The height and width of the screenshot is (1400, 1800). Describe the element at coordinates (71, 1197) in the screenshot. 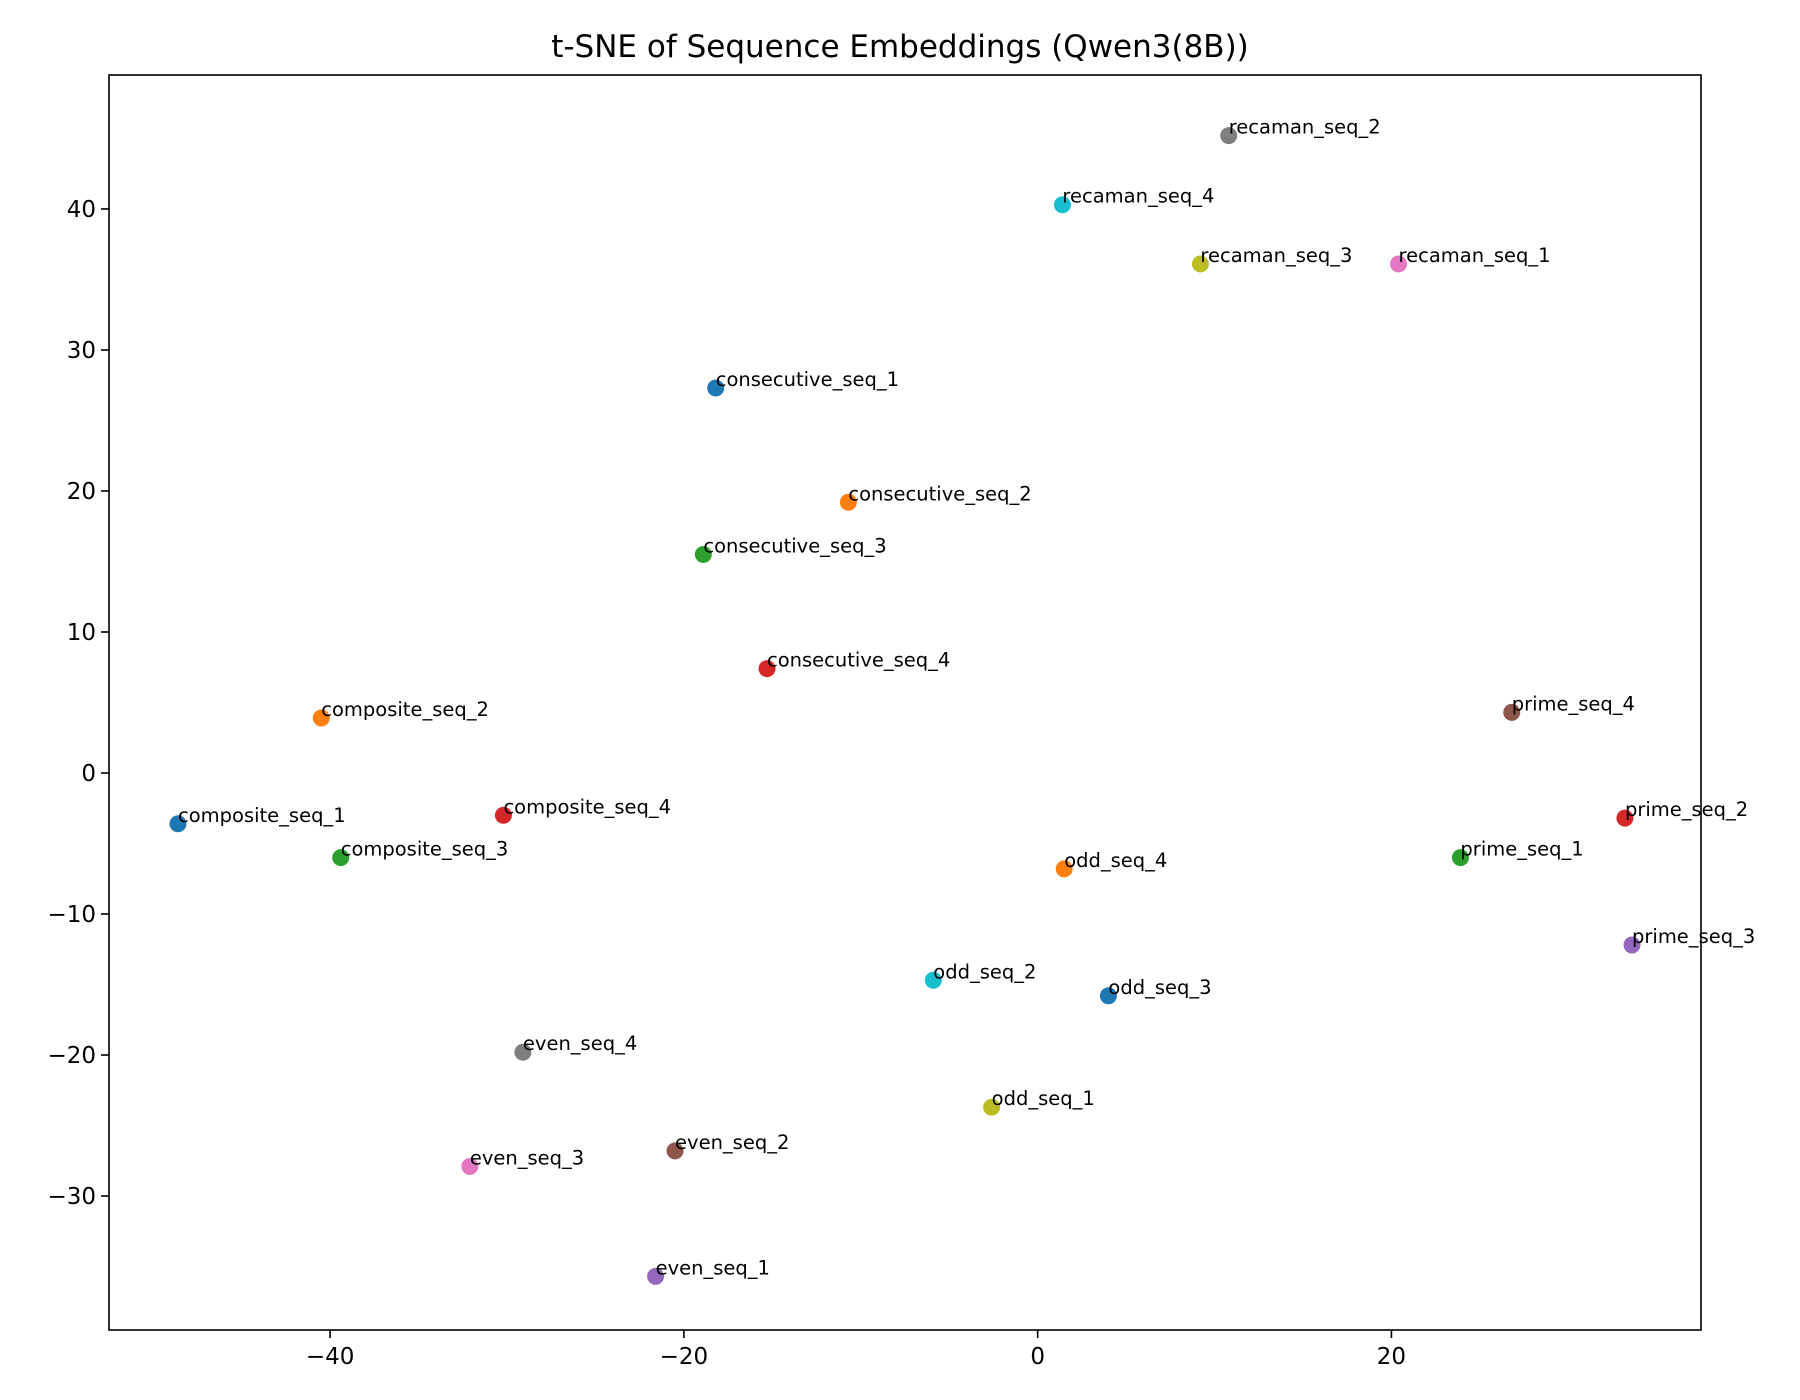

I see `y-tick-label: −30` at that location.